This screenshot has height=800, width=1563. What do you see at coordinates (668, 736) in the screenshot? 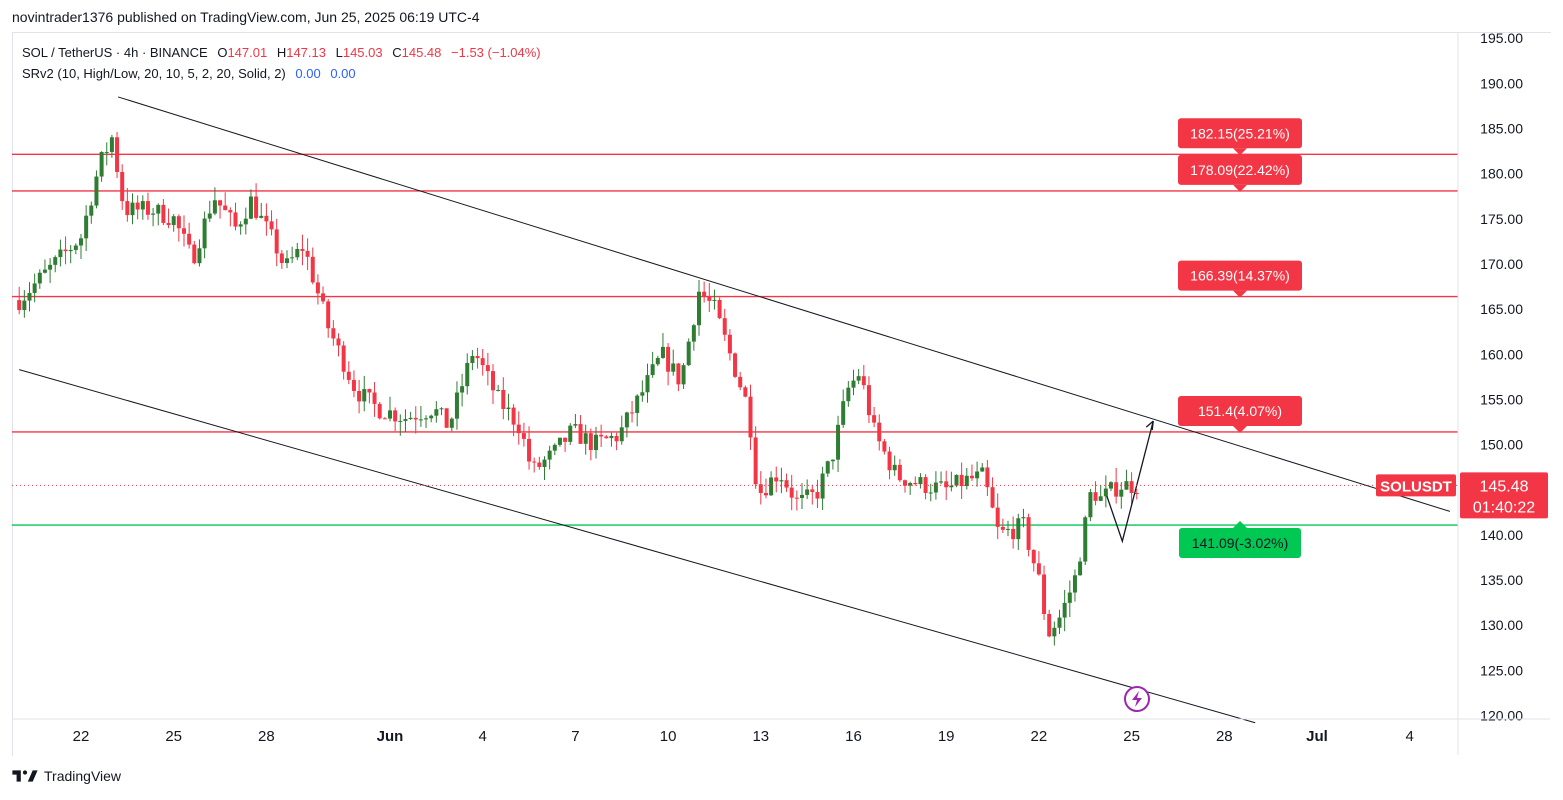
I see `time-tick-label: 10` at bounding box center [668, 736].